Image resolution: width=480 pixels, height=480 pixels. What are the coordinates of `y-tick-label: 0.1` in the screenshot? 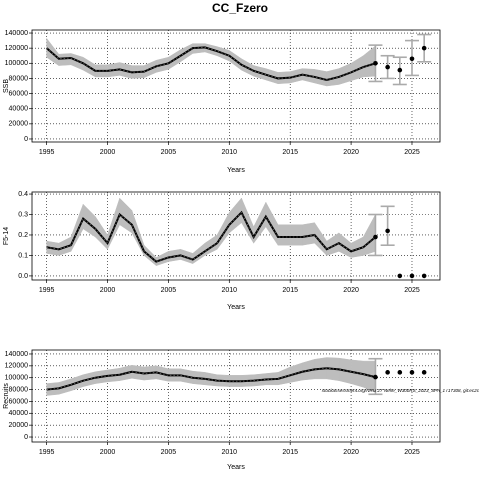 It's located at (23, 255).